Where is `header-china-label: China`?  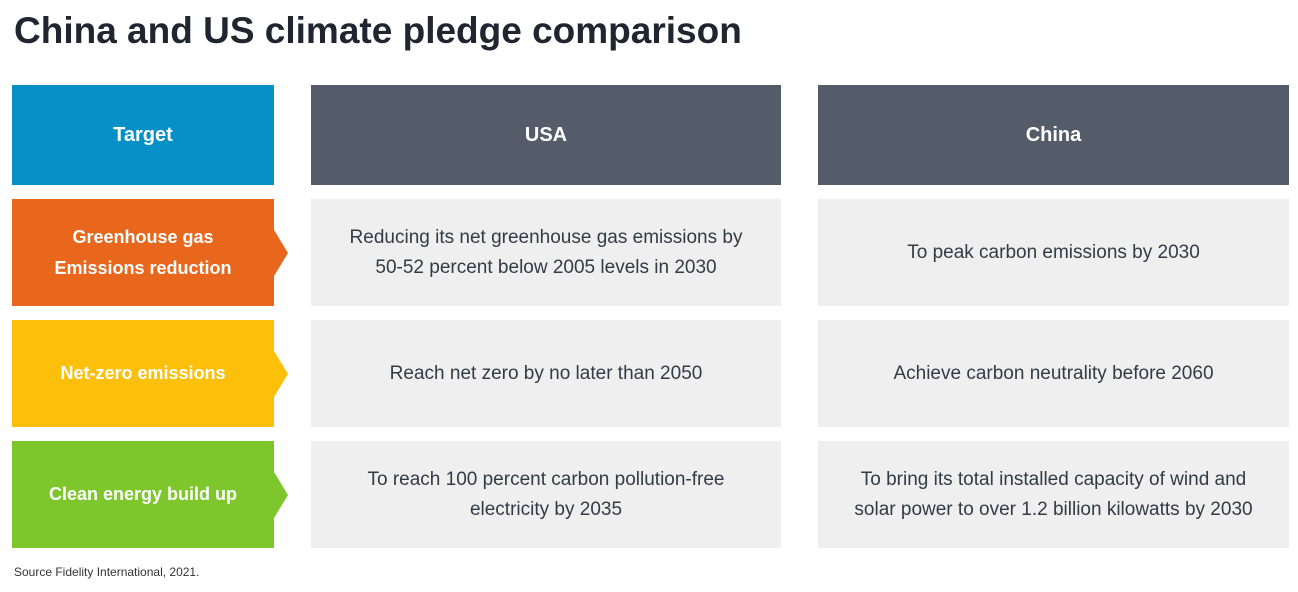 header-china-label: China is located at coordinates (1053, 134).